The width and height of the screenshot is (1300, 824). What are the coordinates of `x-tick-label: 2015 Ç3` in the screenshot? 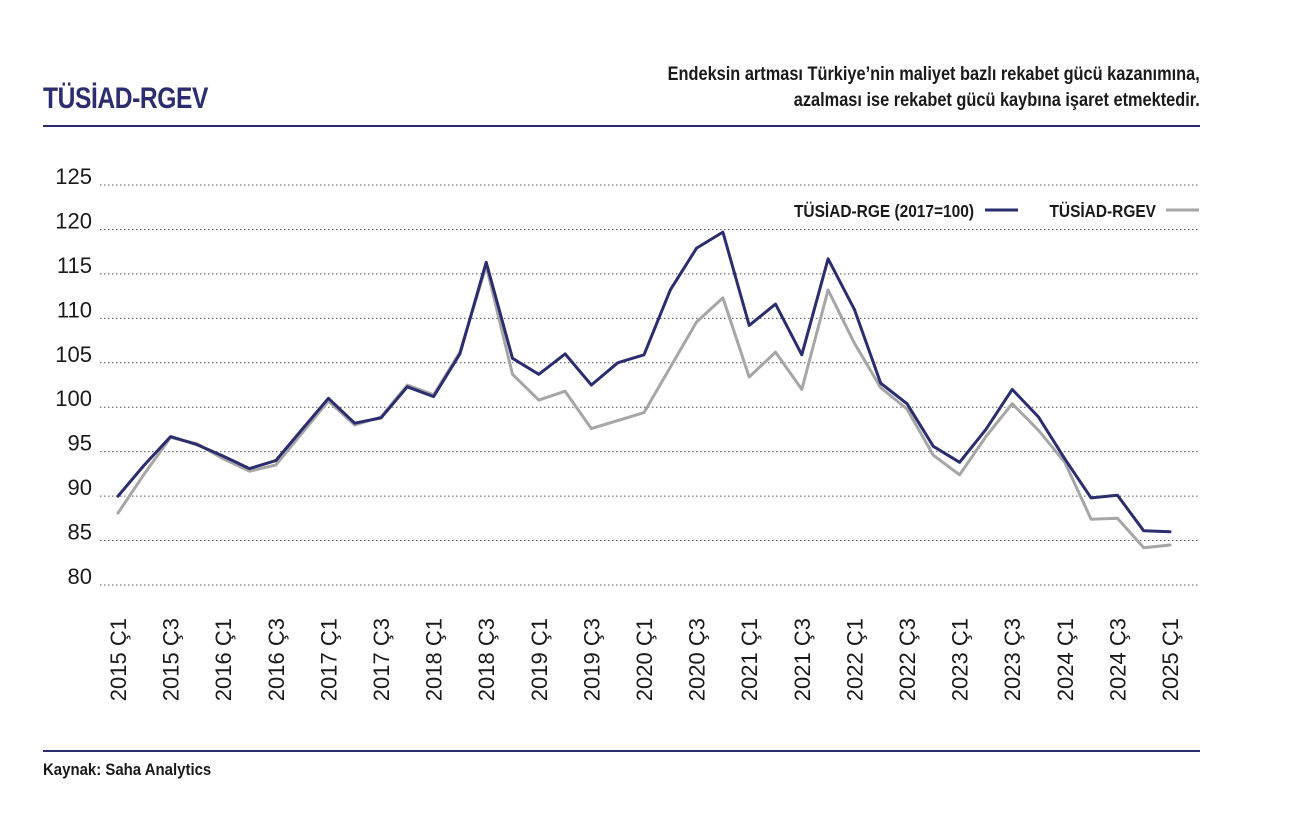 It's located at (171, 659).